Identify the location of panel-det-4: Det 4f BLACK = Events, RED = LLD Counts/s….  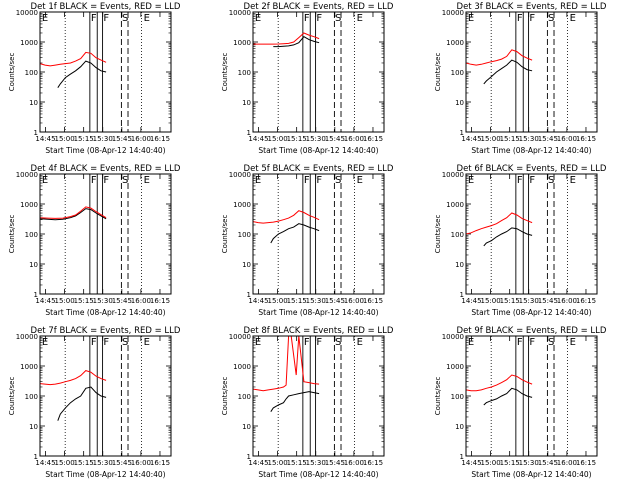
(94, 240).